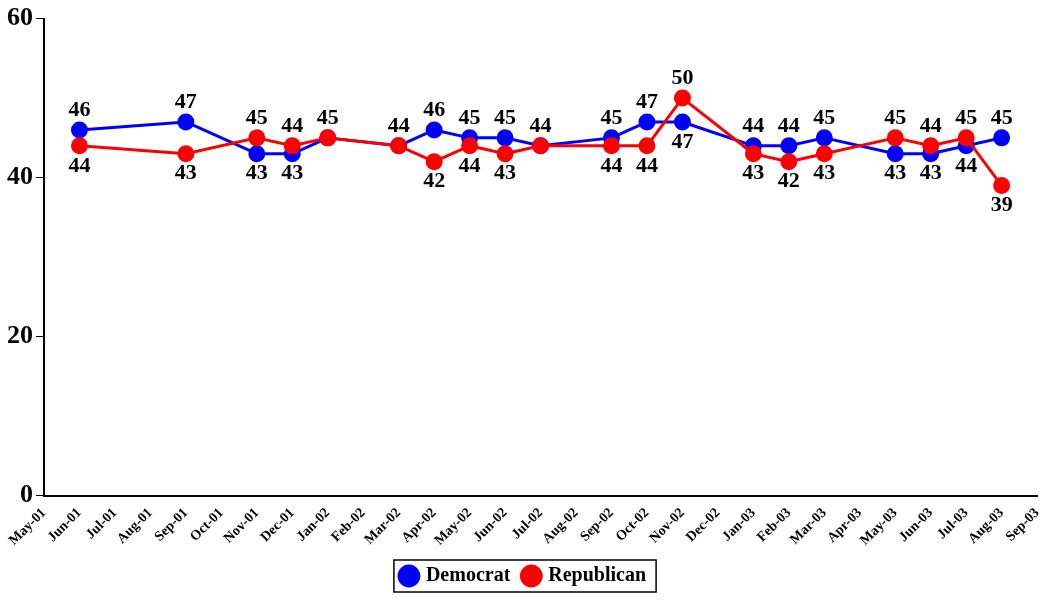  Describe the element at coordinates (1001, 204) in the screenshot. I see `data-label: 39` at that location.